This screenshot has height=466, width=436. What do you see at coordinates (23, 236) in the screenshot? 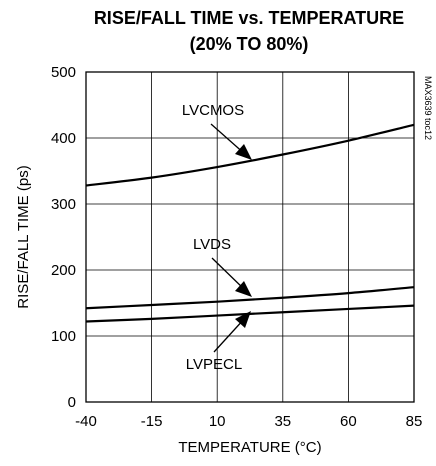
I see `y-axis-label: RISE/FALL TIME (ps)` at bounding box center [23, 236].